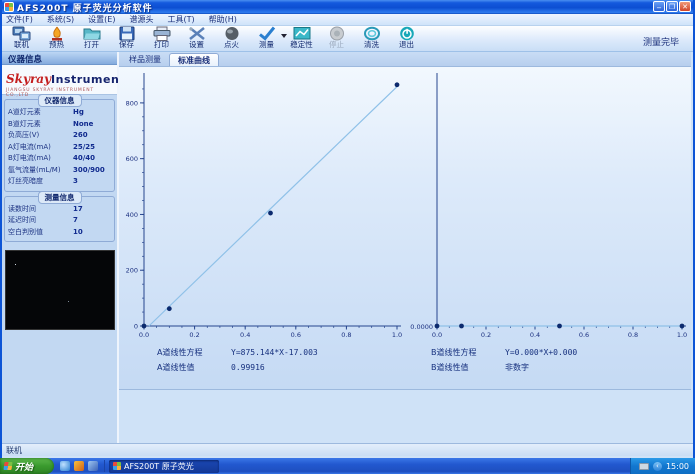  I want to click on toolbar-button-label: 打印, so click(161, 44).